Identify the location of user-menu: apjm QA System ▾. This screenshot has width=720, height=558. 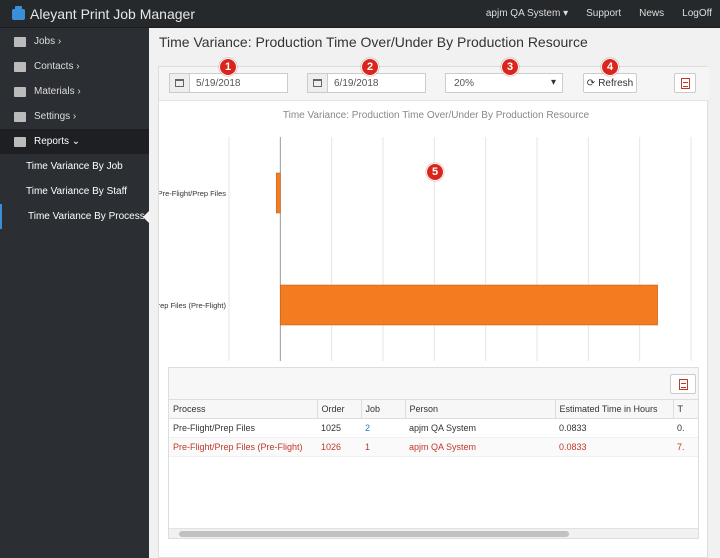
(527, 13).